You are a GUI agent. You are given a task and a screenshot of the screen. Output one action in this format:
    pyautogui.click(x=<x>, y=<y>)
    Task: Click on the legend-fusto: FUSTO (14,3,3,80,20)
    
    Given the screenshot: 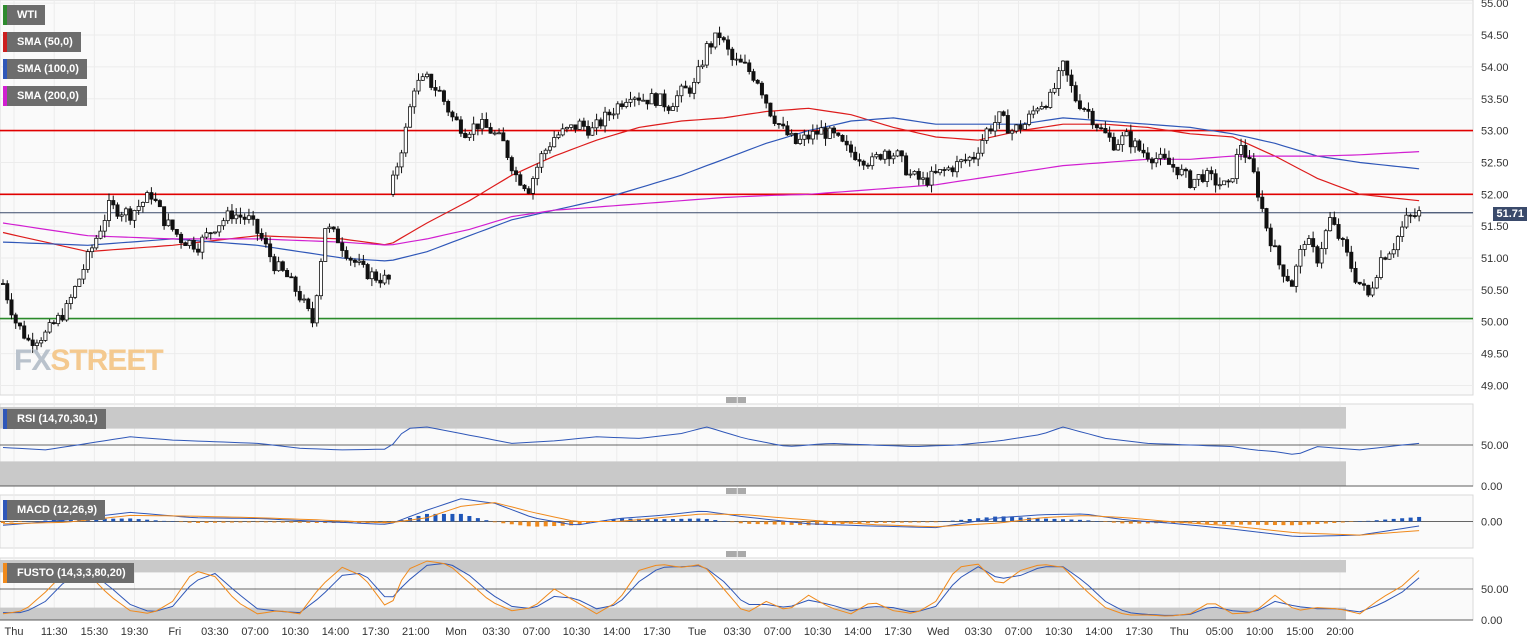 What is the action you would take?
    pyautogui.click(x=68, y=573)
    